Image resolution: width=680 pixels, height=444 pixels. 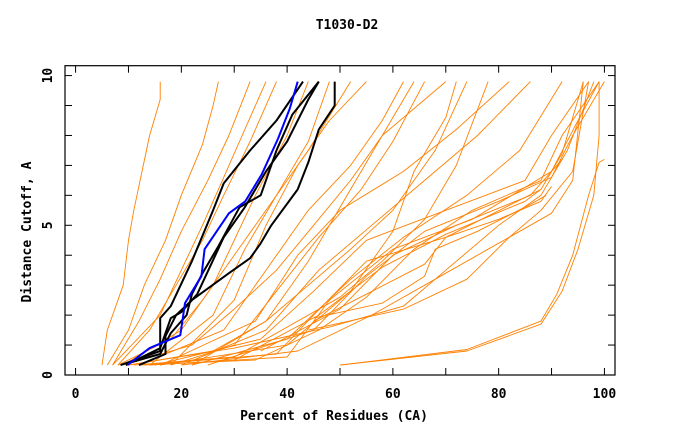 What do you see at coordinates (499, 394) in the screenshot?
I see `x-tick-label: 80` at bounding box center [499, 394].